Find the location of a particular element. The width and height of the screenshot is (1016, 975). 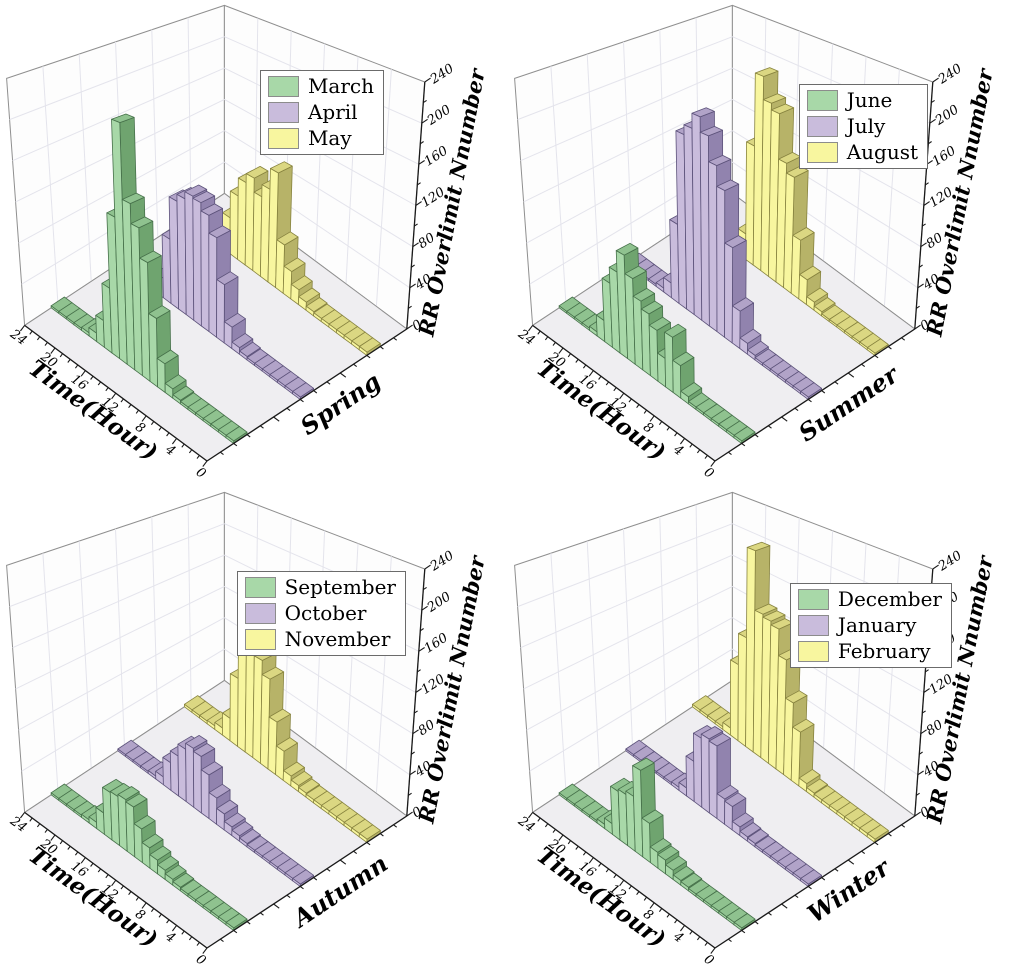

legend-item-july: July is located at coordinates (862, 126).